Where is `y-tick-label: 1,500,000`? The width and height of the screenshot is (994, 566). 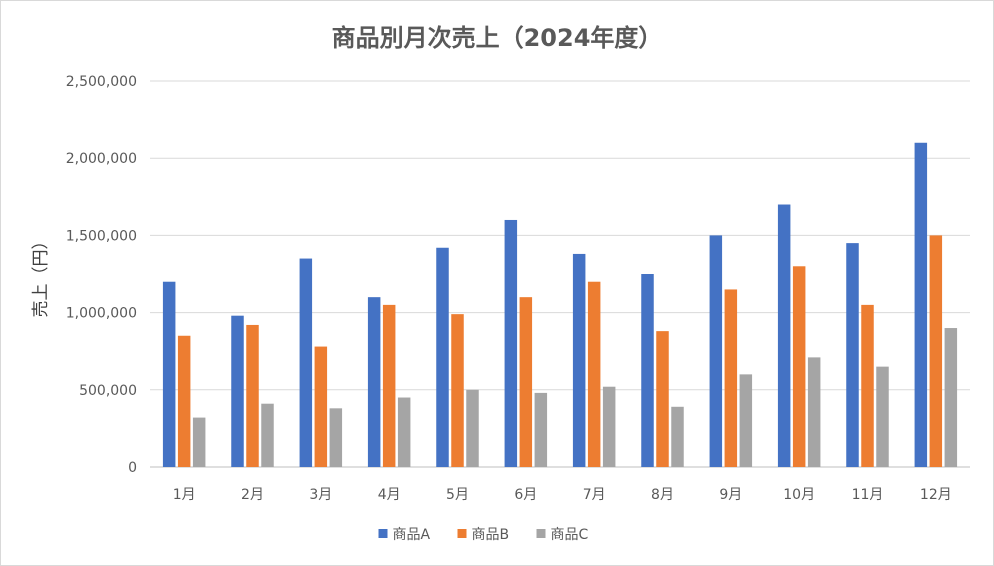 y-tick-label: 1,500,000 is located at coordinates (101, 236).